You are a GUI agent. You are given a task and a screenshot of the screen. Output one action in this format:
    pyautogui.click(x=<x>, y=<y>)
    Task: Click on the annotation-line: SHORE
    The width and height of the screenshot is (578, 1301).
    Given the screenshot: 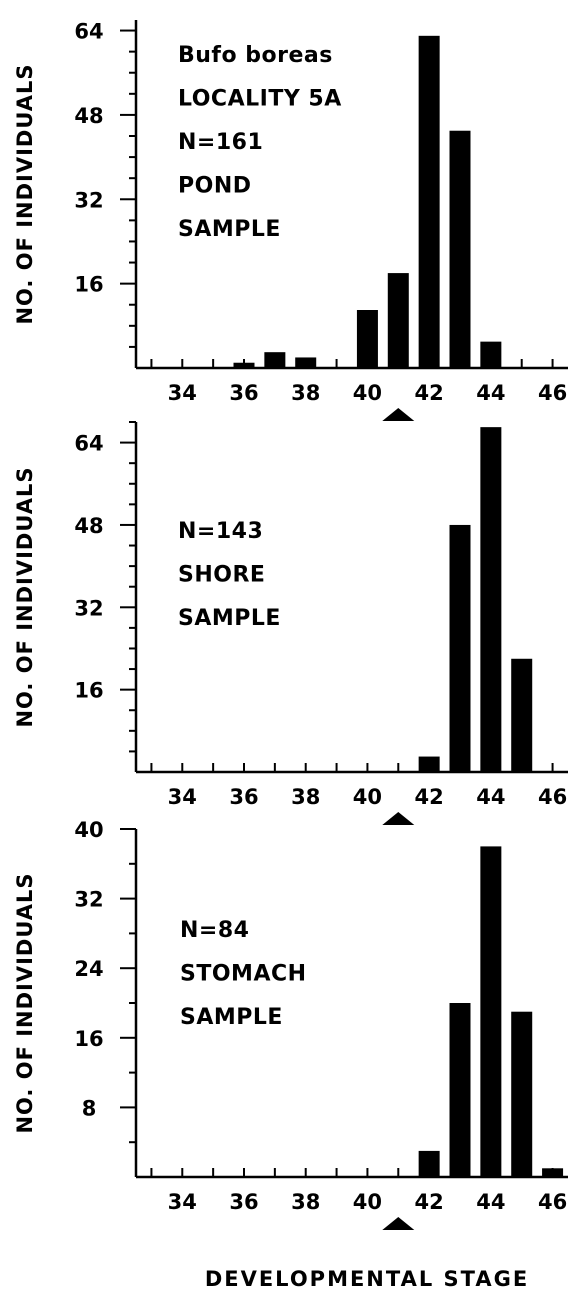 What is the action you would take?
    pyautogui.click(x=221, y=575)
    